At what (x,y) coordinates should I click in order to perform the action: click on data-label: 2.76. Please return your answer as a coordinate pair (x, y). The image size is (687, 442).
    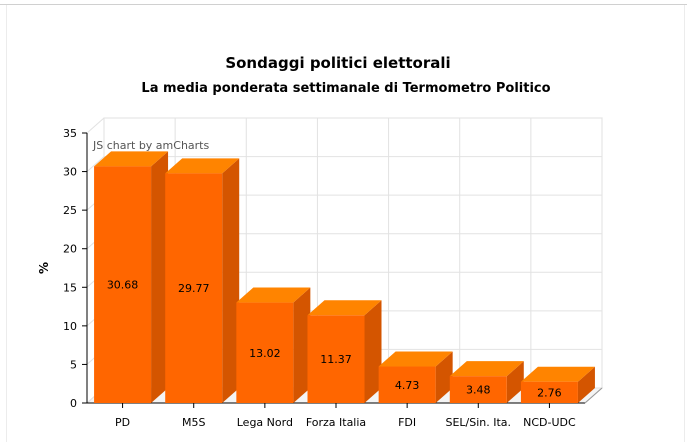
    Looking at the image, I should click on (549, 392).